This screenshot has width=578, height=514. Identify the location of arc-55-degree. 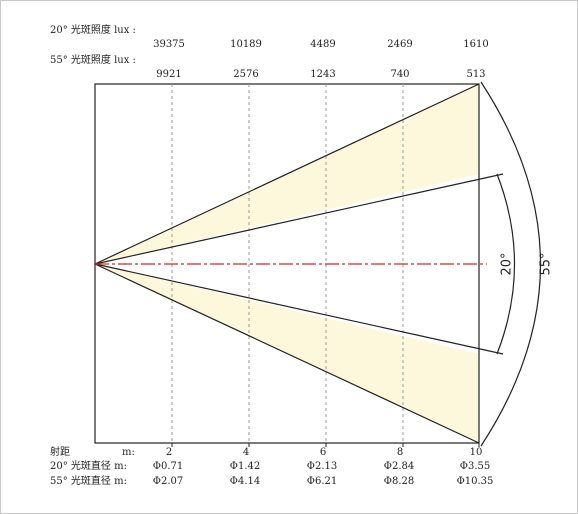
(510, 264).